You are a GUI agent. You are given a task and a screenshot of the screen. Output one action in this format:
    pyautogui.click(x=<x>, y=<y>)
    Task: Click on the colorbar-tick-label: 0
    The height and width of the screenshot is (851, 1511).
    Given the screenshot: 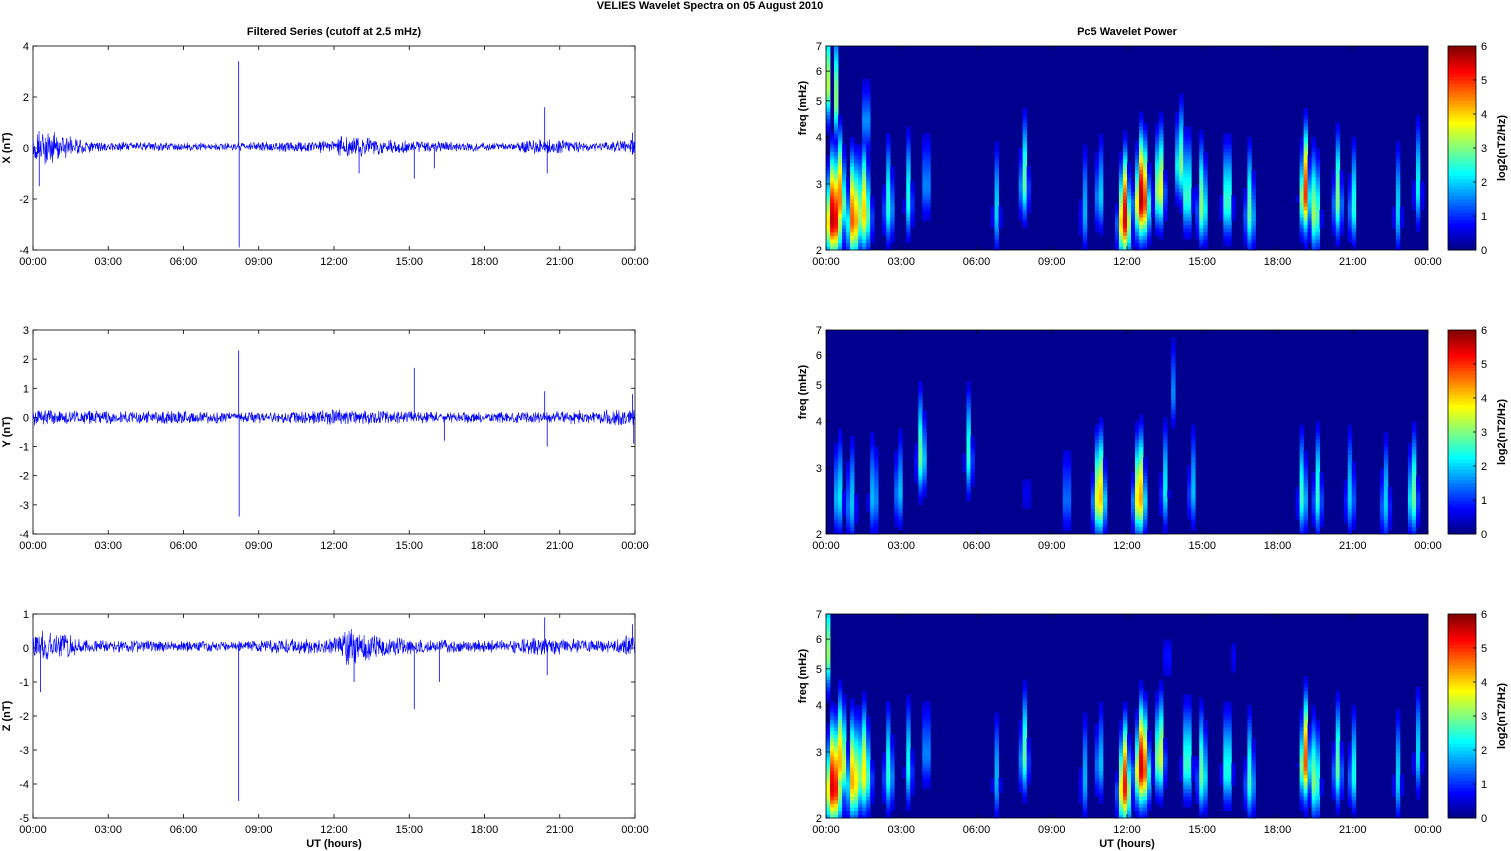 What is the action you would take?
    pyautogui.click(x=1484, y=251)
    